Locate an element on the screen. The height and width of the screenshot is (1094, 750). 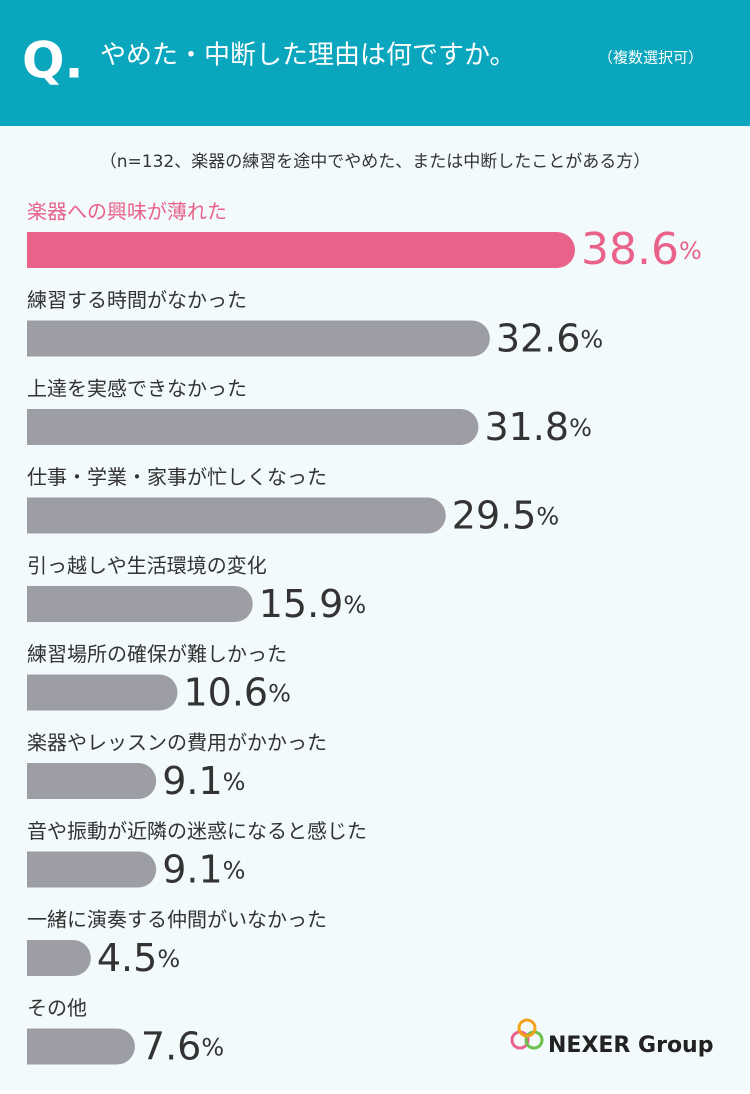
chart-title: やめた・中断した理由は何ですか。 is located at coordinates (307, 56).